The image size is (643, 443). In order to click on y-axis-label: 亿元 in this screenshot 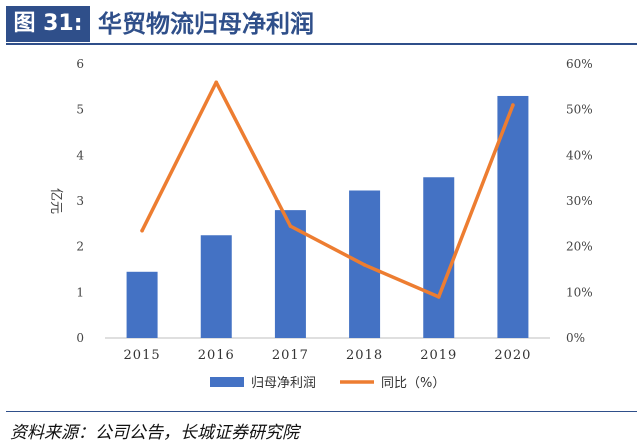, I will do `click(55, 201)`.